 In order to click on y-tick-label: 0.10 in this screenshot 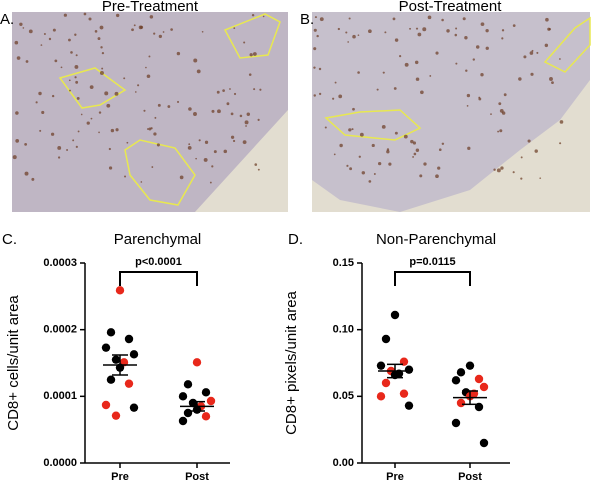, I will do `click(343, 330)`.